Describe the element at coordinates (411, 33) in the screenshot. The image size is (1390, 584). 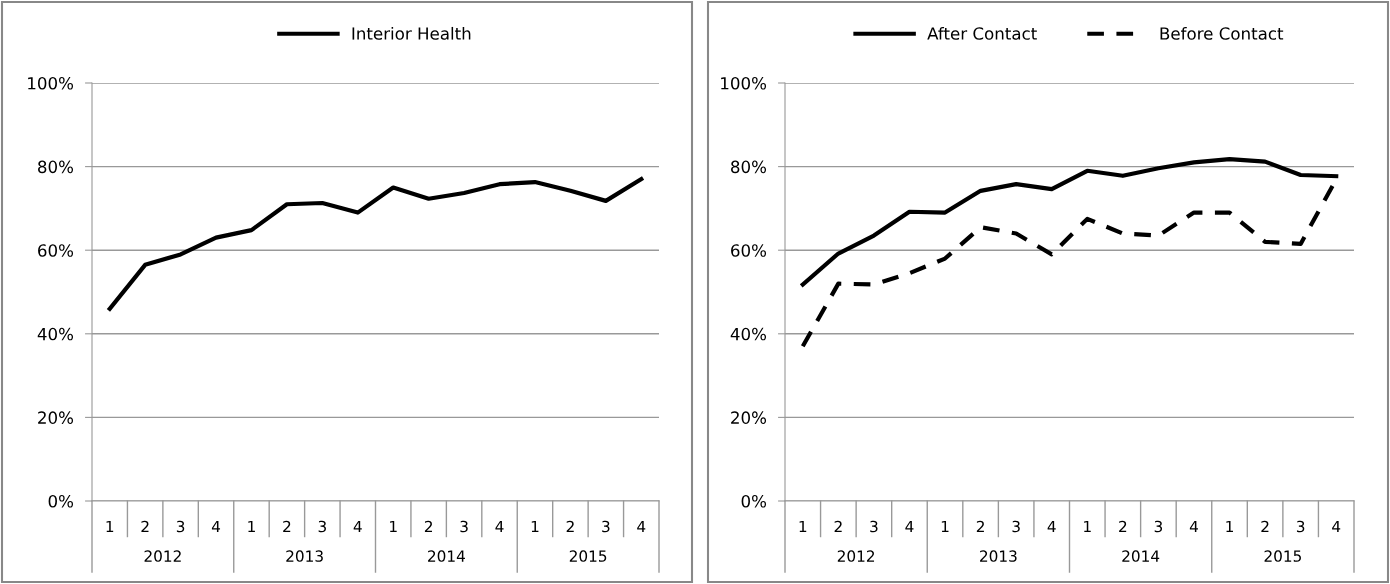
I see `legend-label: Interior Health` at that location.